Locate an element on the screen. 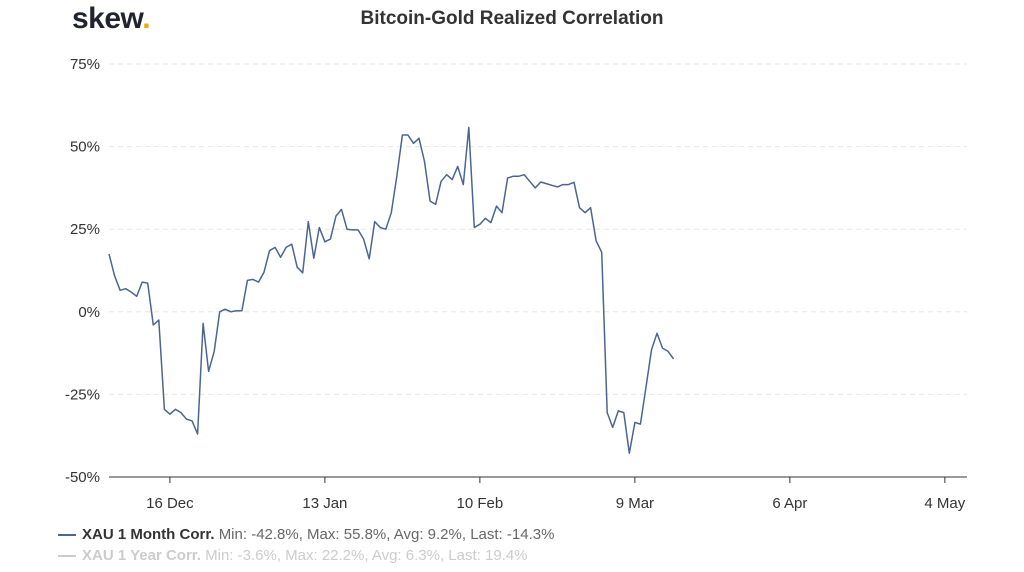  x-tick-label: 16 Dec is located at coordinates (170, 503).